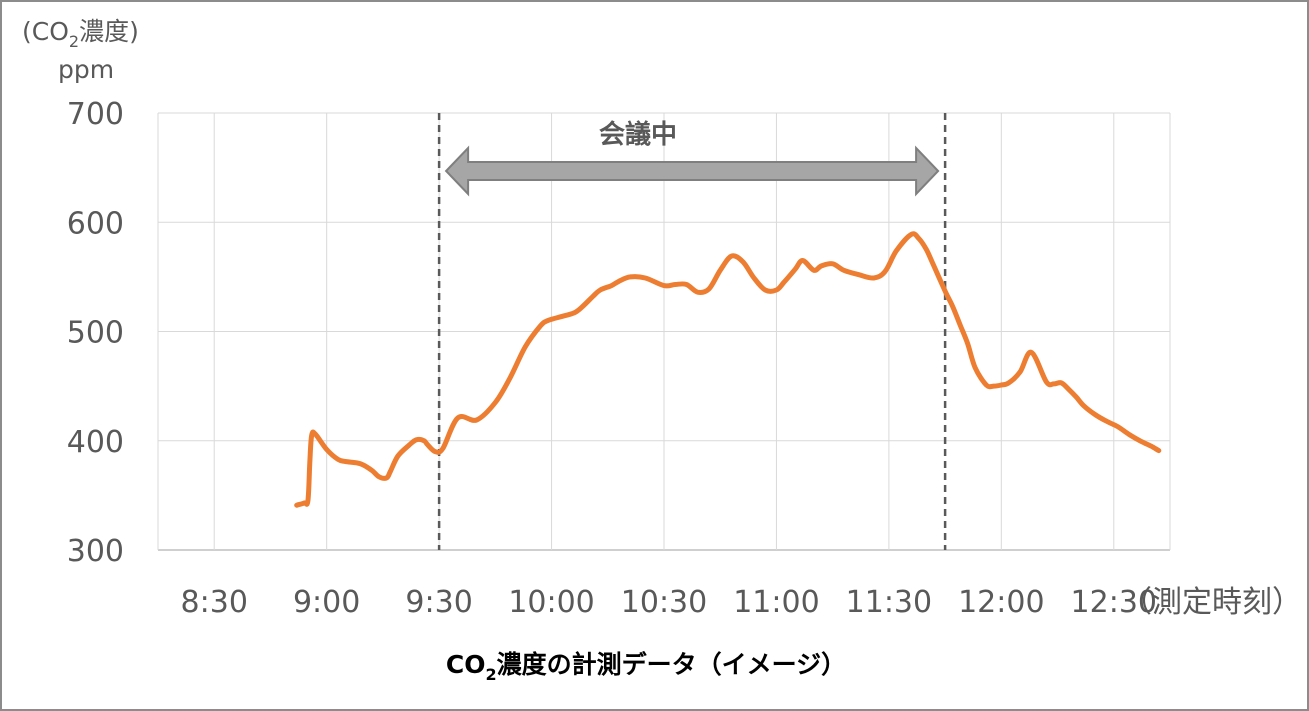 Image resolution: width=1309 pixels, height=711 pixels. I want to click on y-tick-label: 500, so click(95, 333).